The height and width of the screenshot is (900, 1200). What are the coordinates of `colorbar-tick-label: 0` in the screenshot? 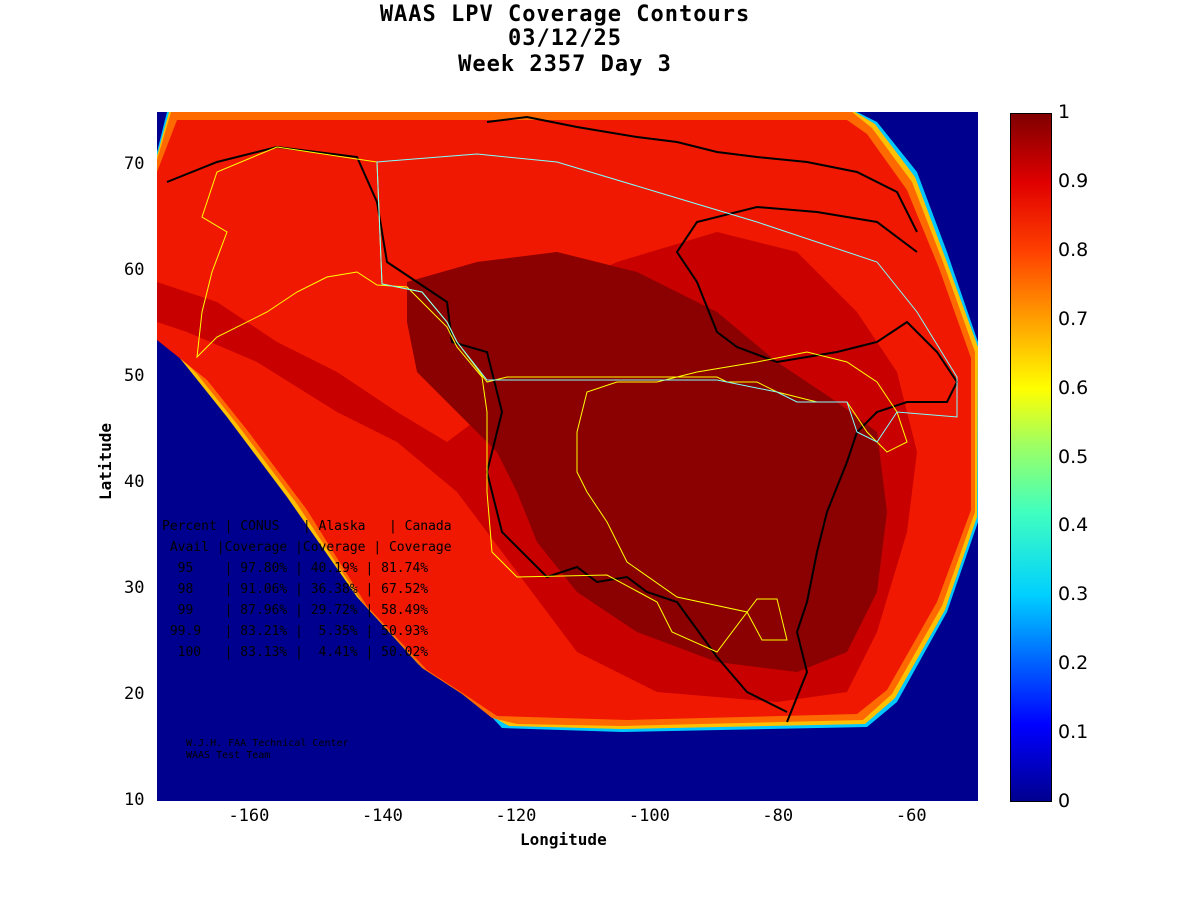 It's located at (1064, 801).